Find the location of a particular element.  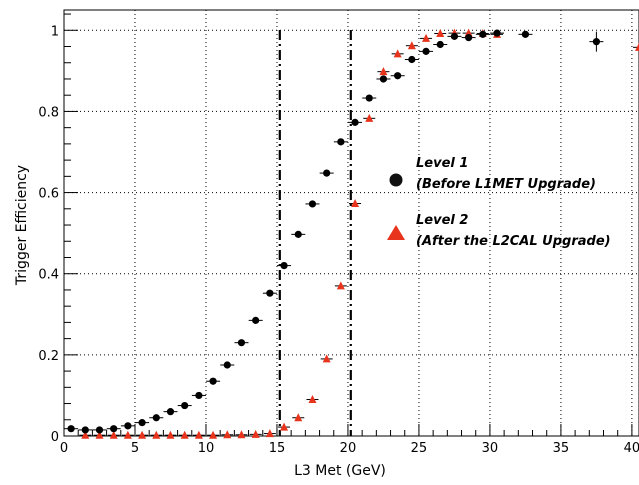

y-tick-label: 1 is located at coordinates (55, 31).